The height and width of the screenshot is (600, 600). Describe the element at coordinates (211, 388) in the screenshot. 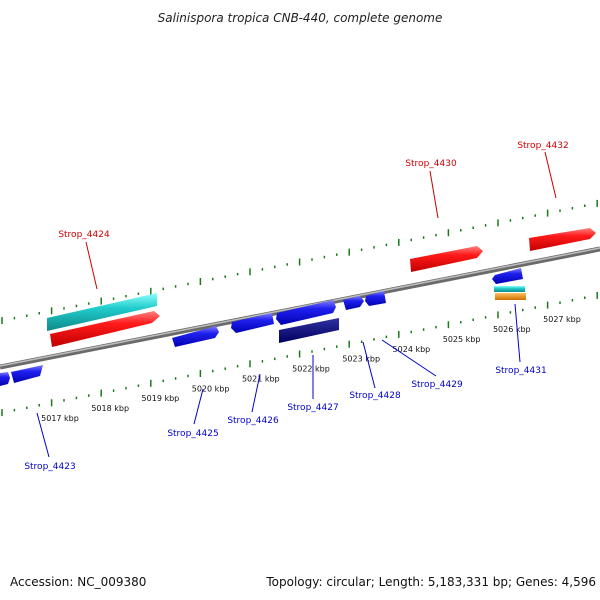

I see `kbp-tick-label: 5020 kbp` at that location.